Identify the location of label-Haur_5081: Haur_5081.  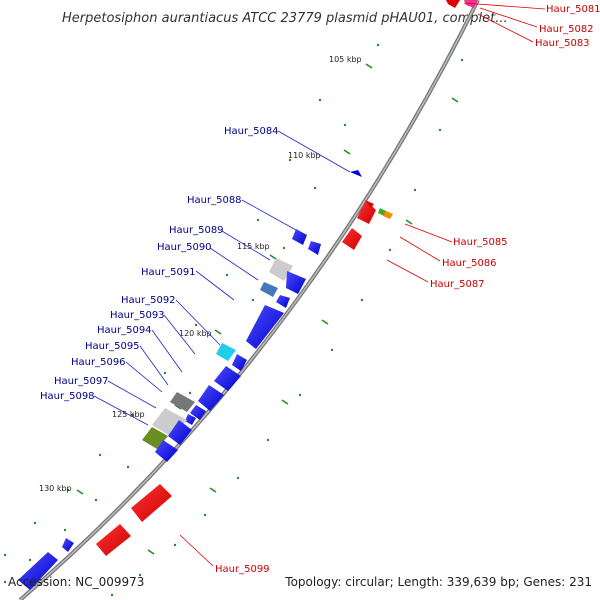
(573, 9).